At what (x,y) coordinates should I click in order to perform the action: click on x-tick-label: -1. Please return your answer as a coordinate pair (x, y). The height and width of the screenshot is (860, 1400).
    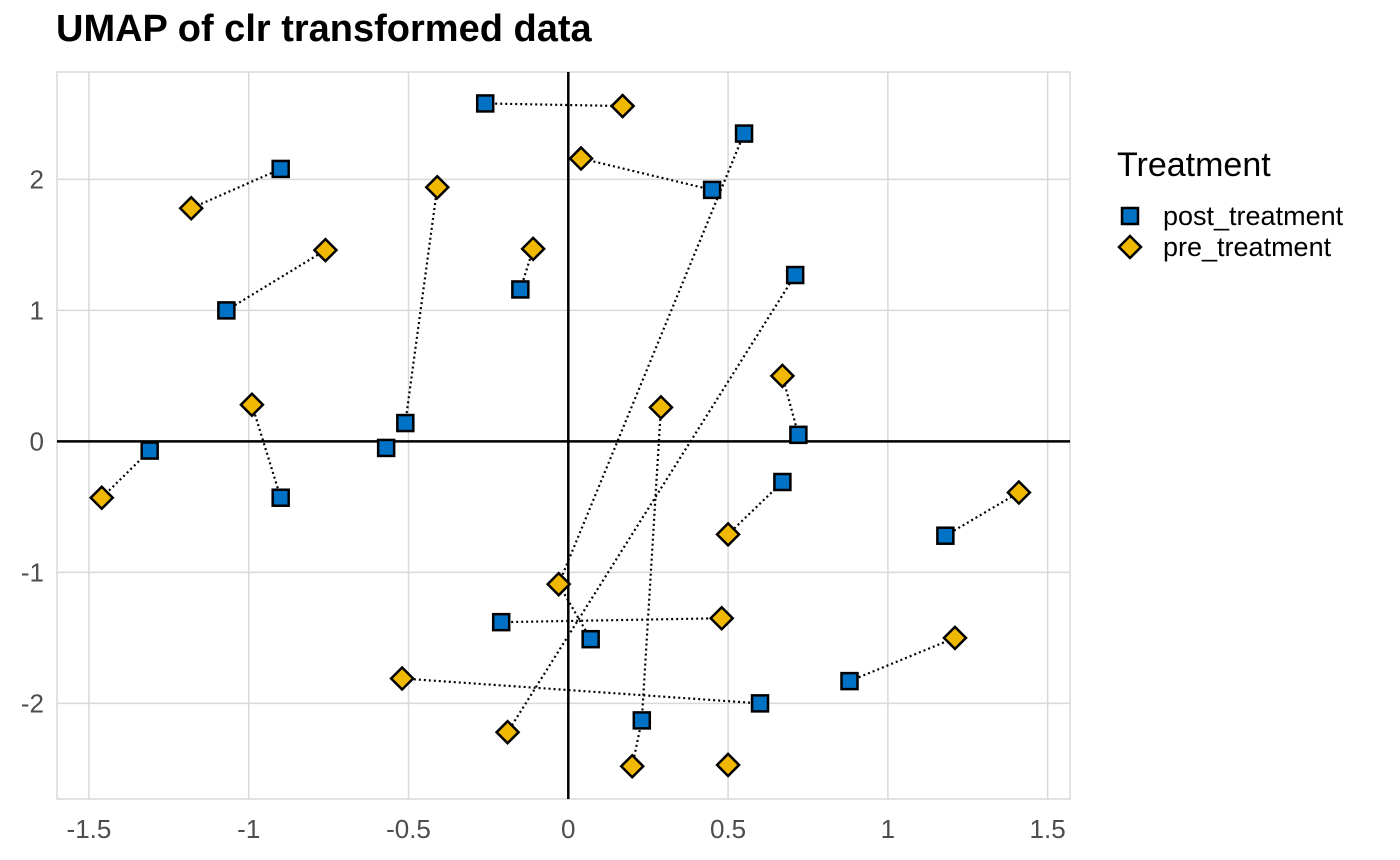
    Looking at the image, I should click on (248, 829).